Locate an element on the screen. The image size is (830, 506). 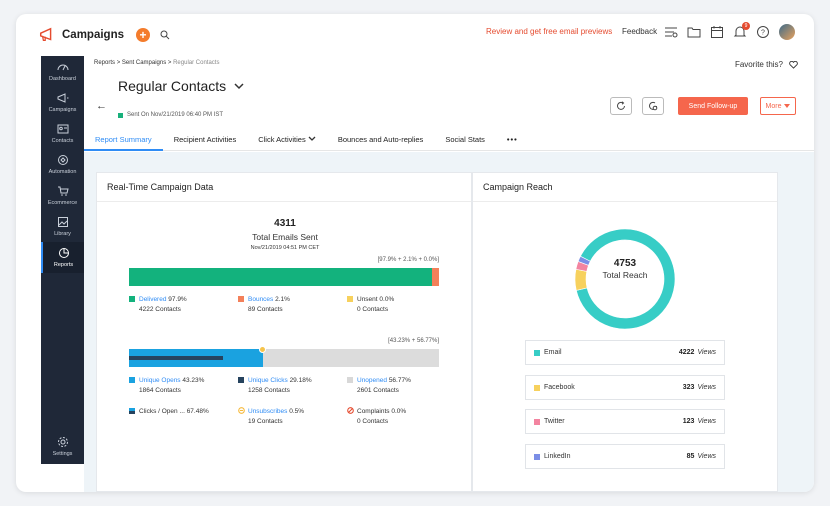
user-avatar is located at coordinates (787, 32).